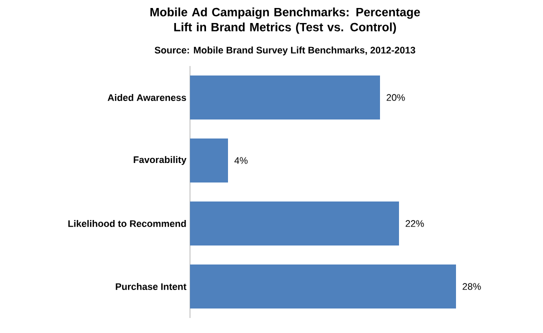 This screenshot has width=543, height=333. Describe the element at coordinates (415, 223) in the screenshot. I see `data-label: 22%` at that location.